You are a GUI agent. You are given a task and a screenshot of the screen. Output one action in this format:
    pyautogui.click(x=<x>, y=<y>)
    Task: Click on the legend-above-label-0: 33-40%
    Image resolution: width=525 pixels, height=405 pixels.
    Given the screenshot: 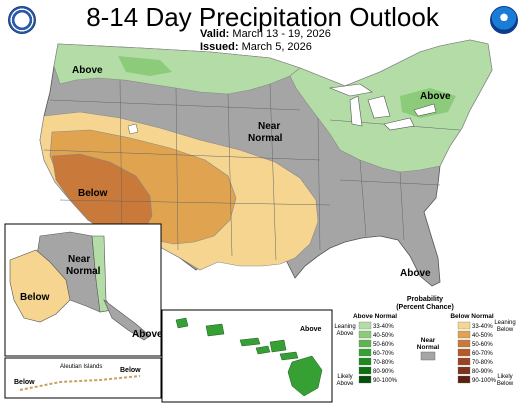 What is the action you would take?
    pyautogui.click(x=383, y=327)
    